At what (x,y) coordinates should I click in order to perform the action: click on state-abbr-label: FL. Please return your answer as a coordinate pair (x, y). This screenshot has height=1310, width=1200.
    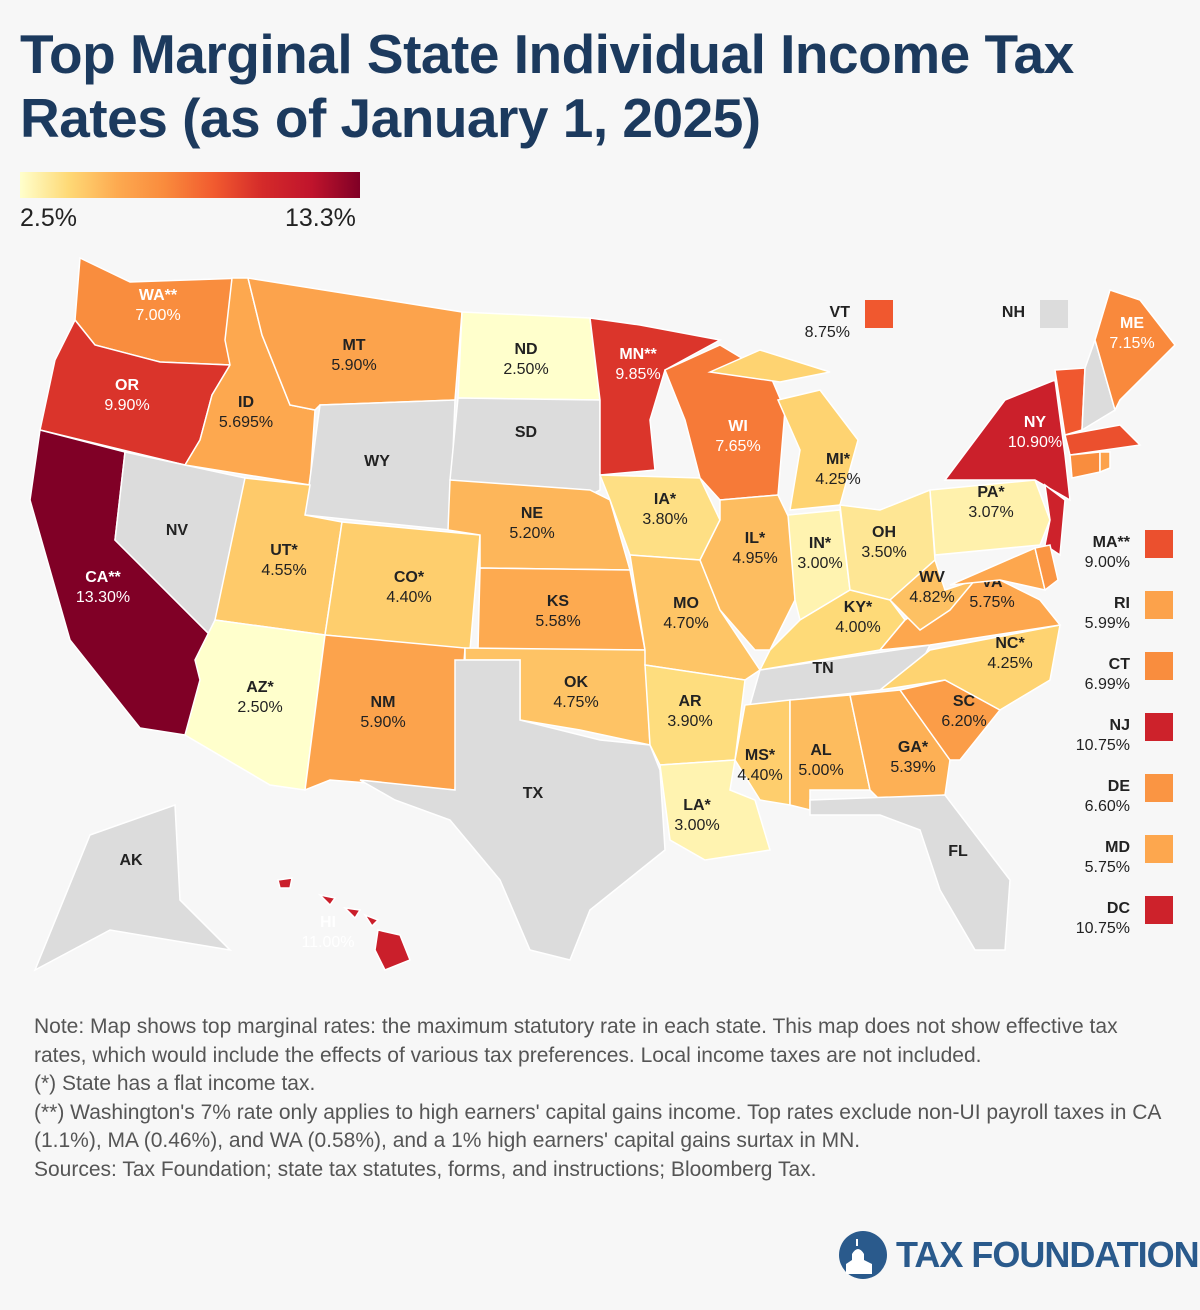
    Looking at the image, I should click on (958, 851).